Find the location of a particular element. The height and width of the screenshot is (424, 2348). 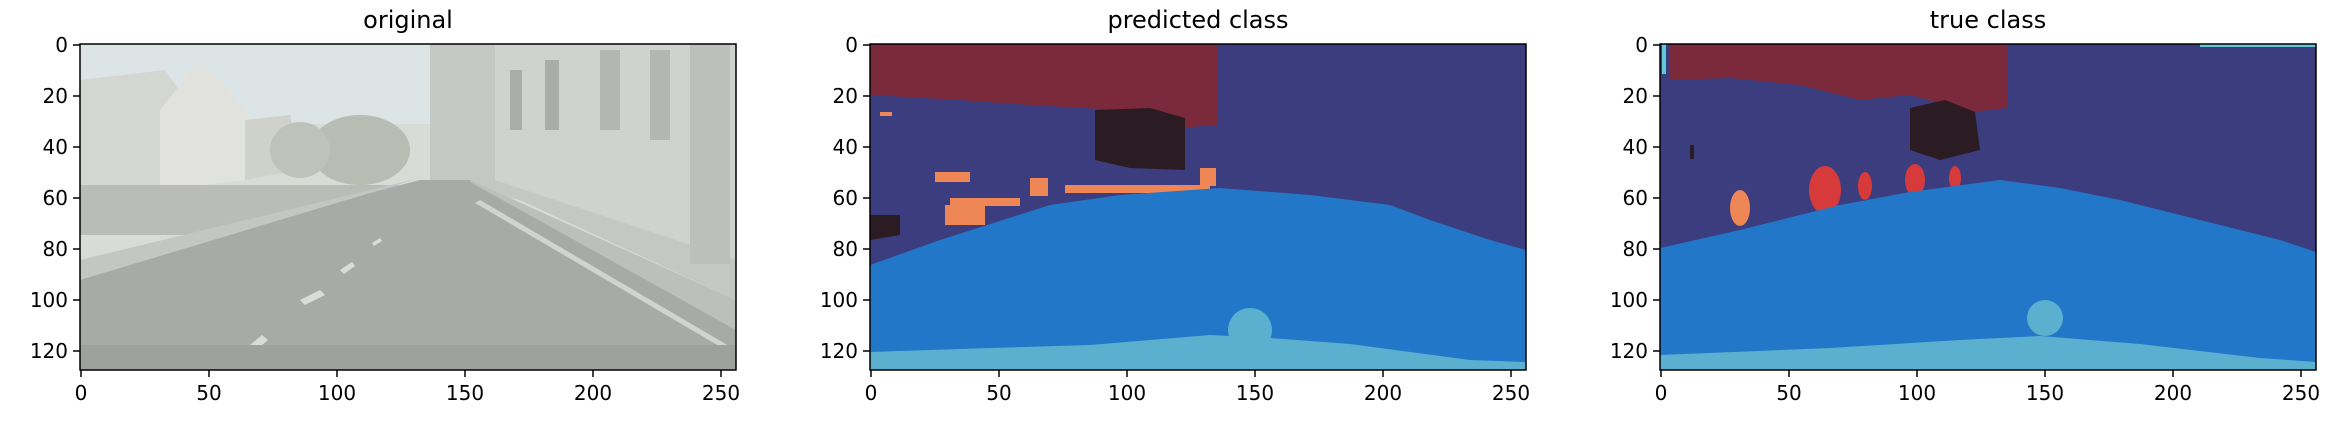

panel-title: true class is located at coordinates (1988, 20).